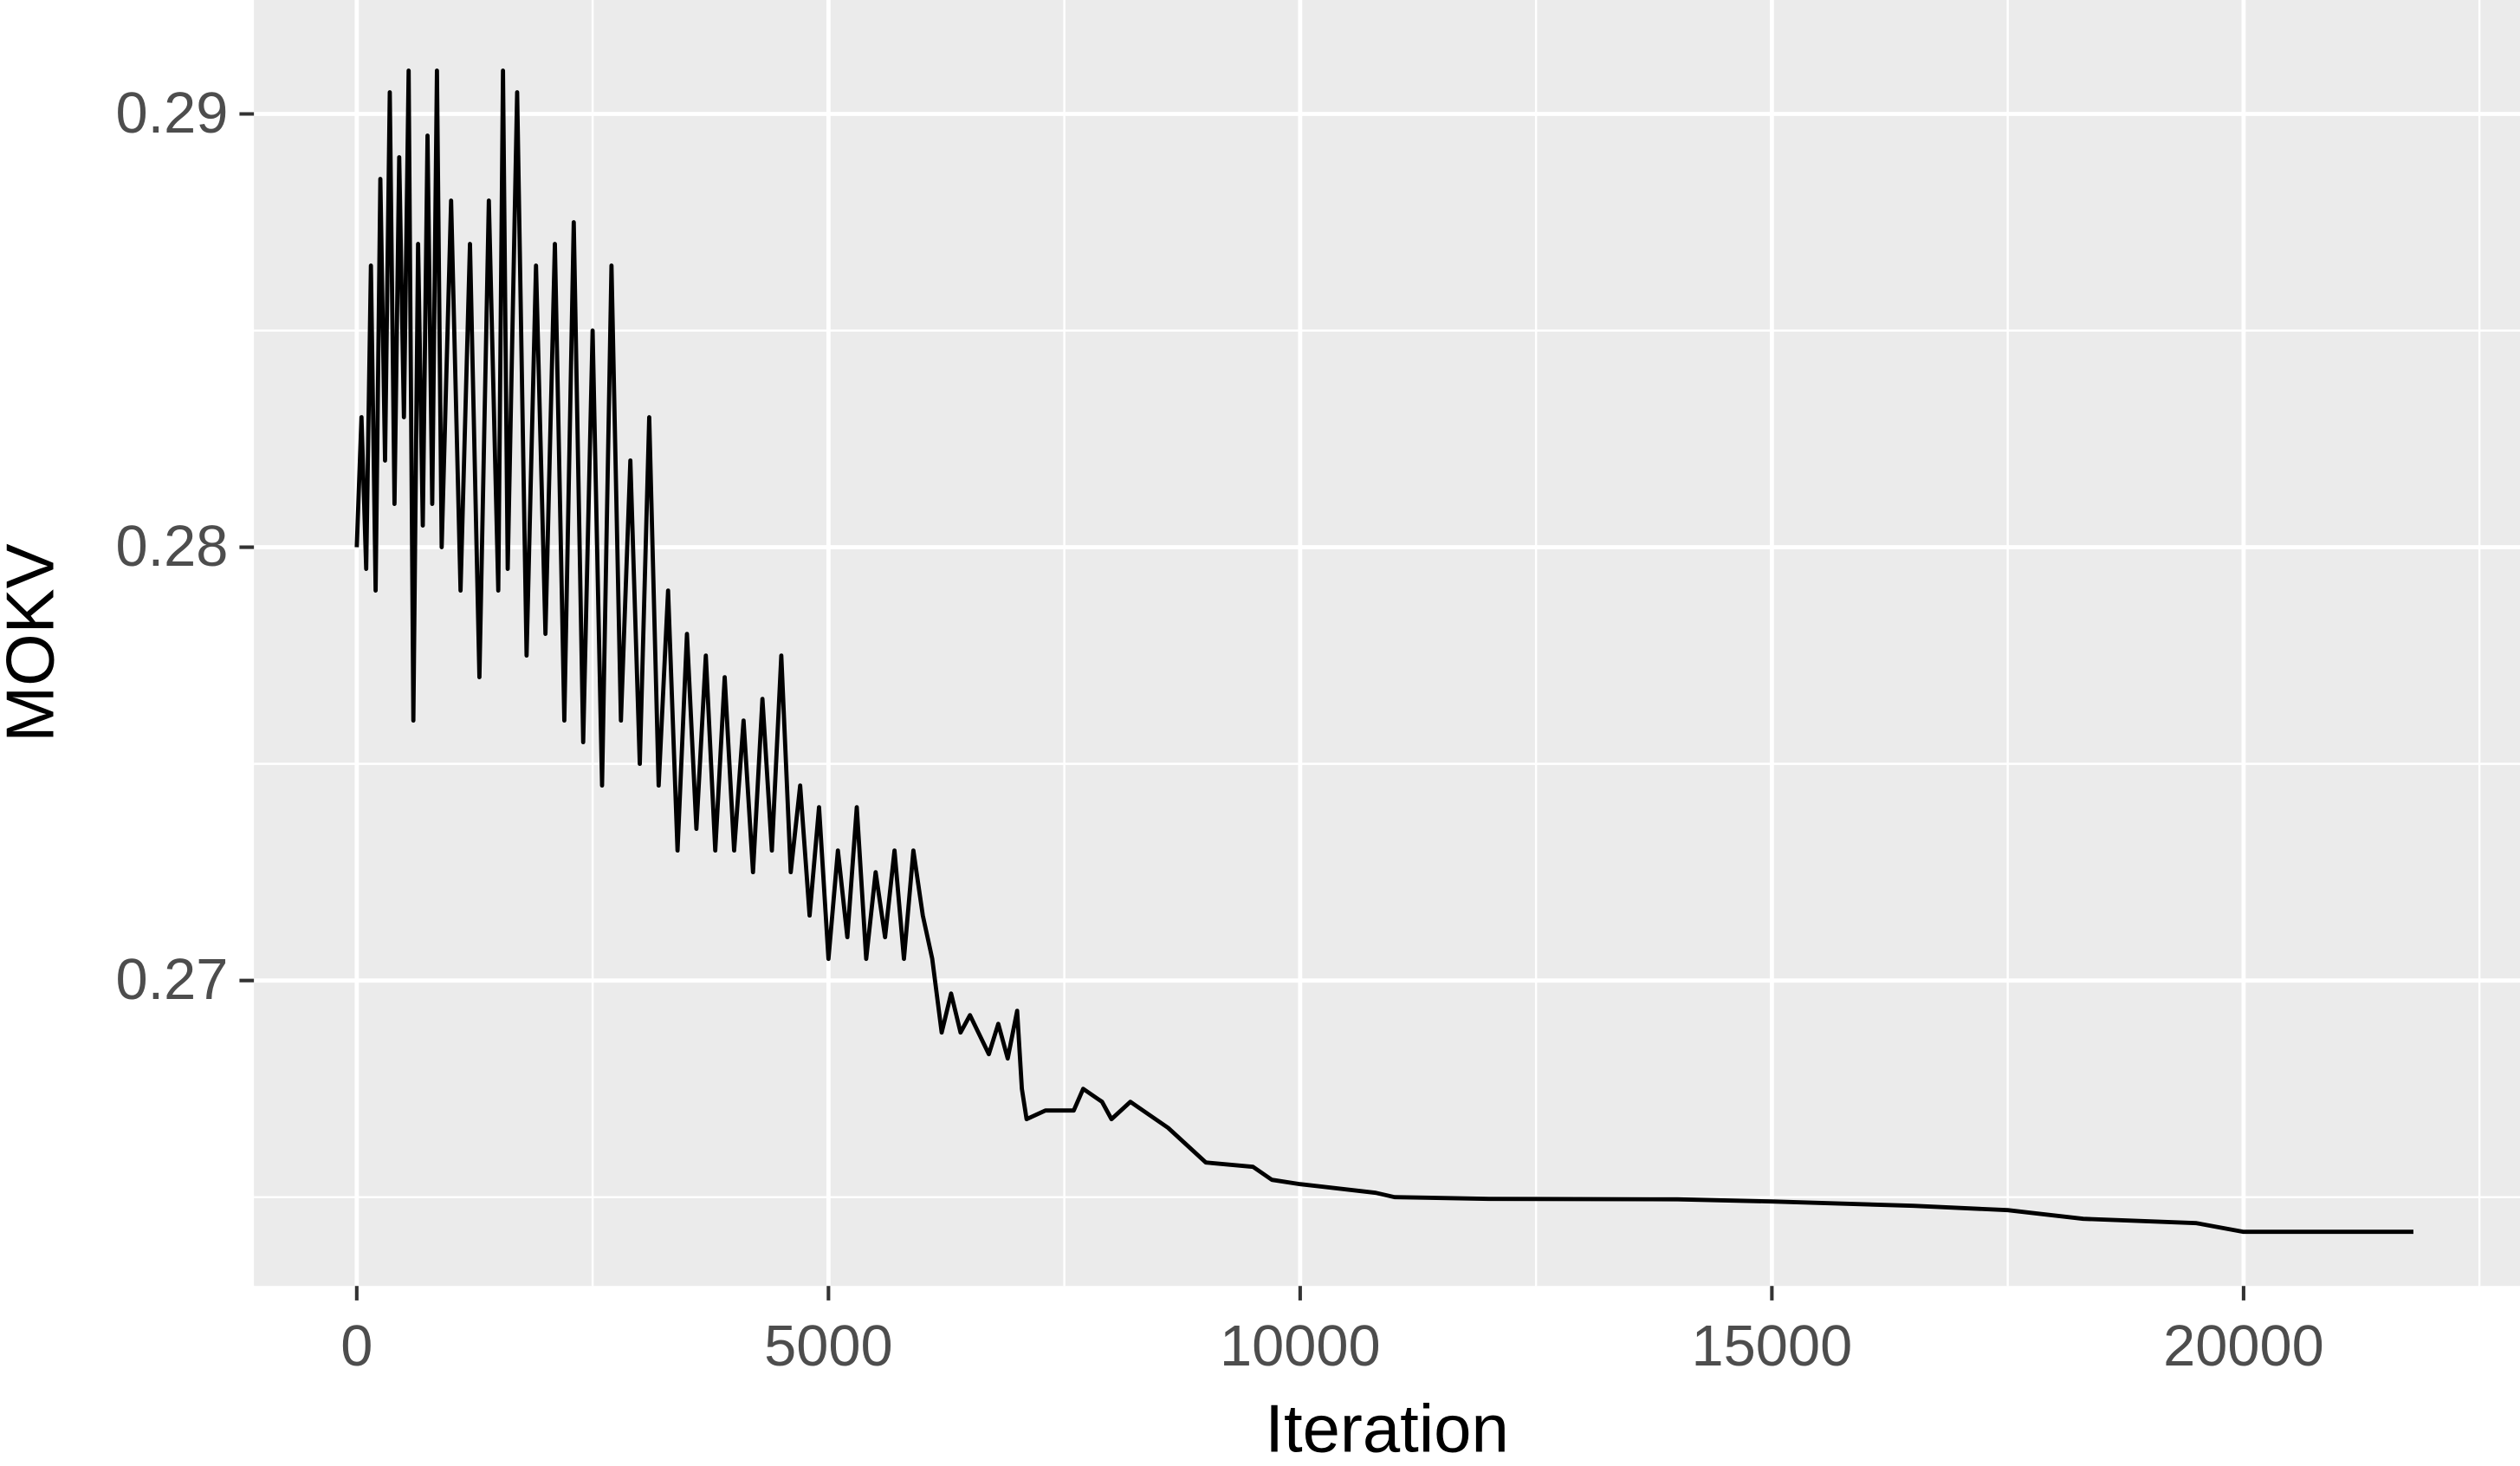  What do you see at coordinates (1386, 1428) in the screenshot?
I see `x-axis-title: Iteration` at bounding box center [1386, 1428].